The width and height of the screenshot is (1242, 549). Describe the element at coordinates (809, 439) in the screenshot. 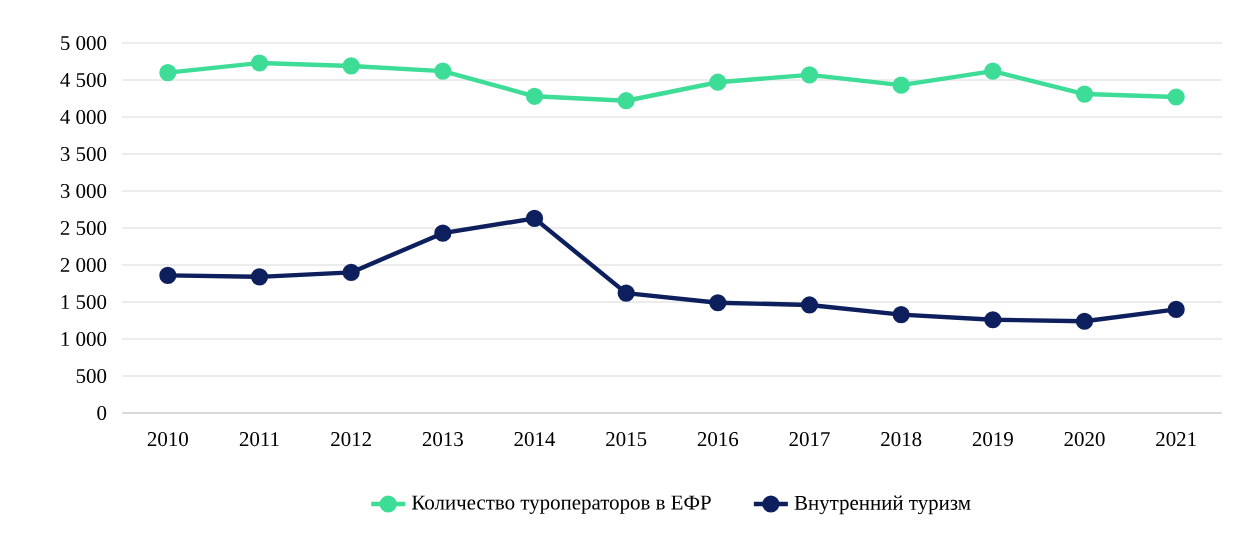

I see `x-tick-label: 2017` at that location.